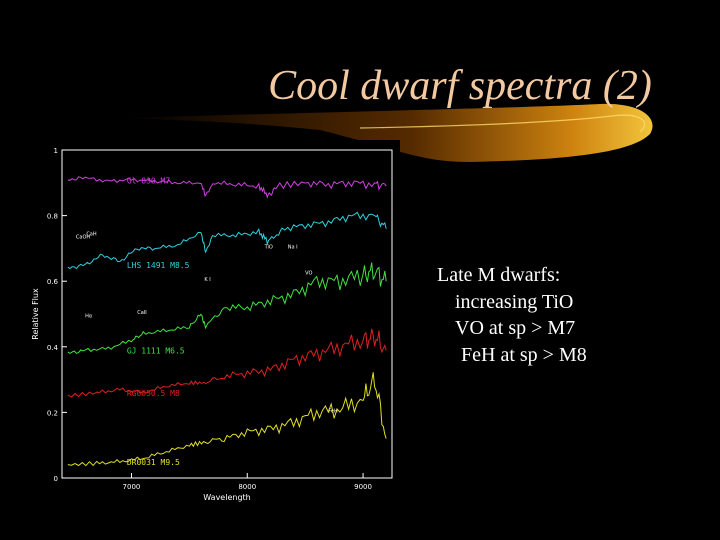  I want to click on x-tick-label: 9000, so click(363, 487).